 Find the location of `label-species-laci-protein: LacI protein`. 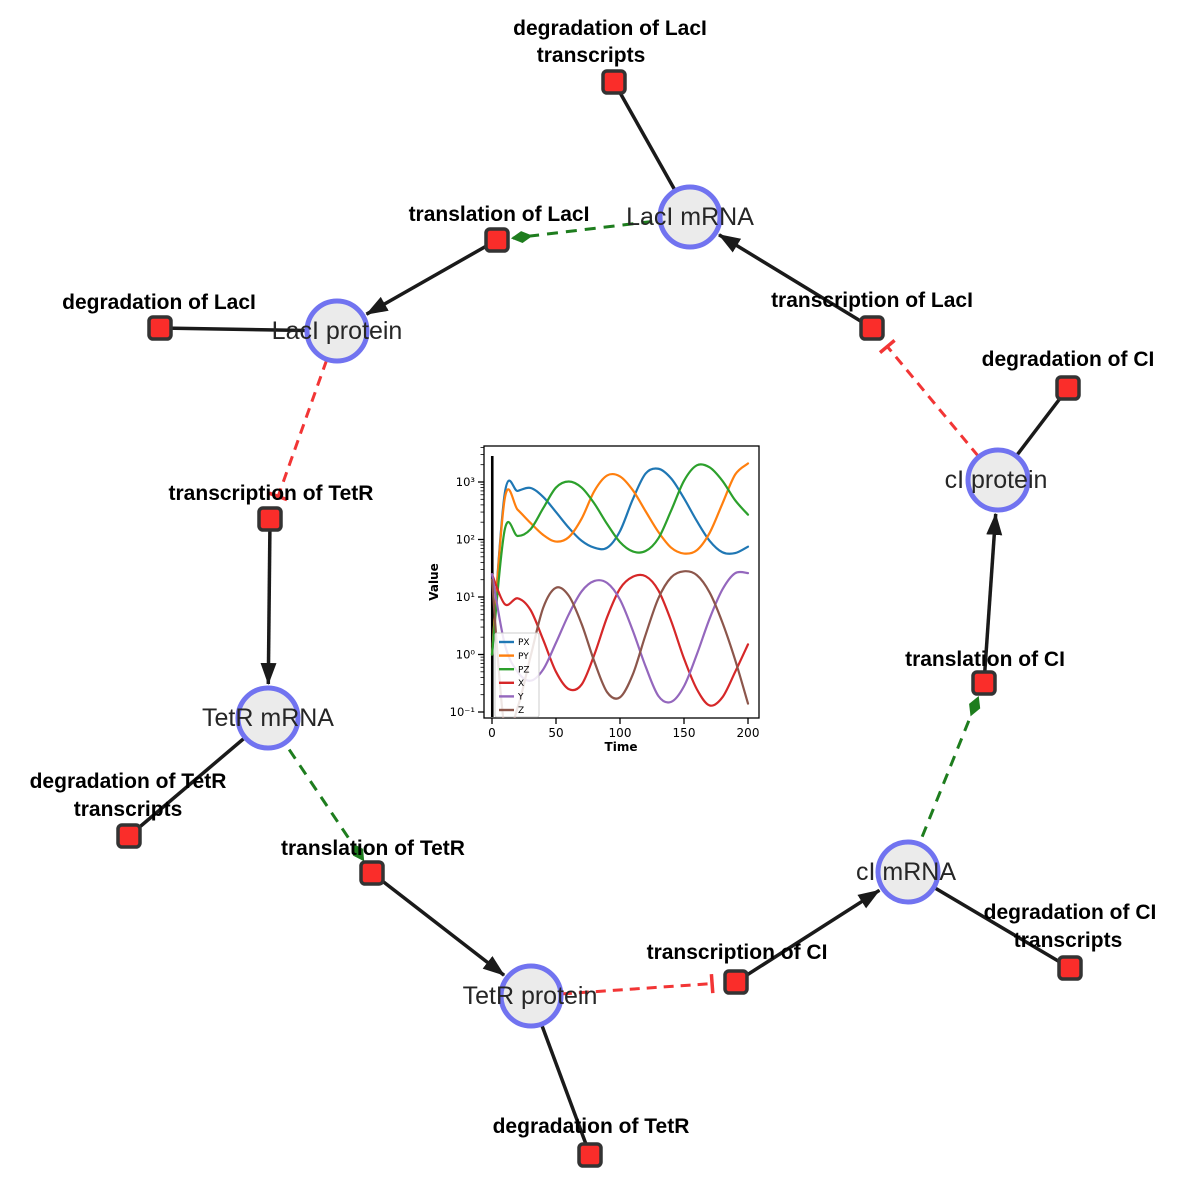

label-species-laci-protein: LacI protein is located at coordinates (337, 331).